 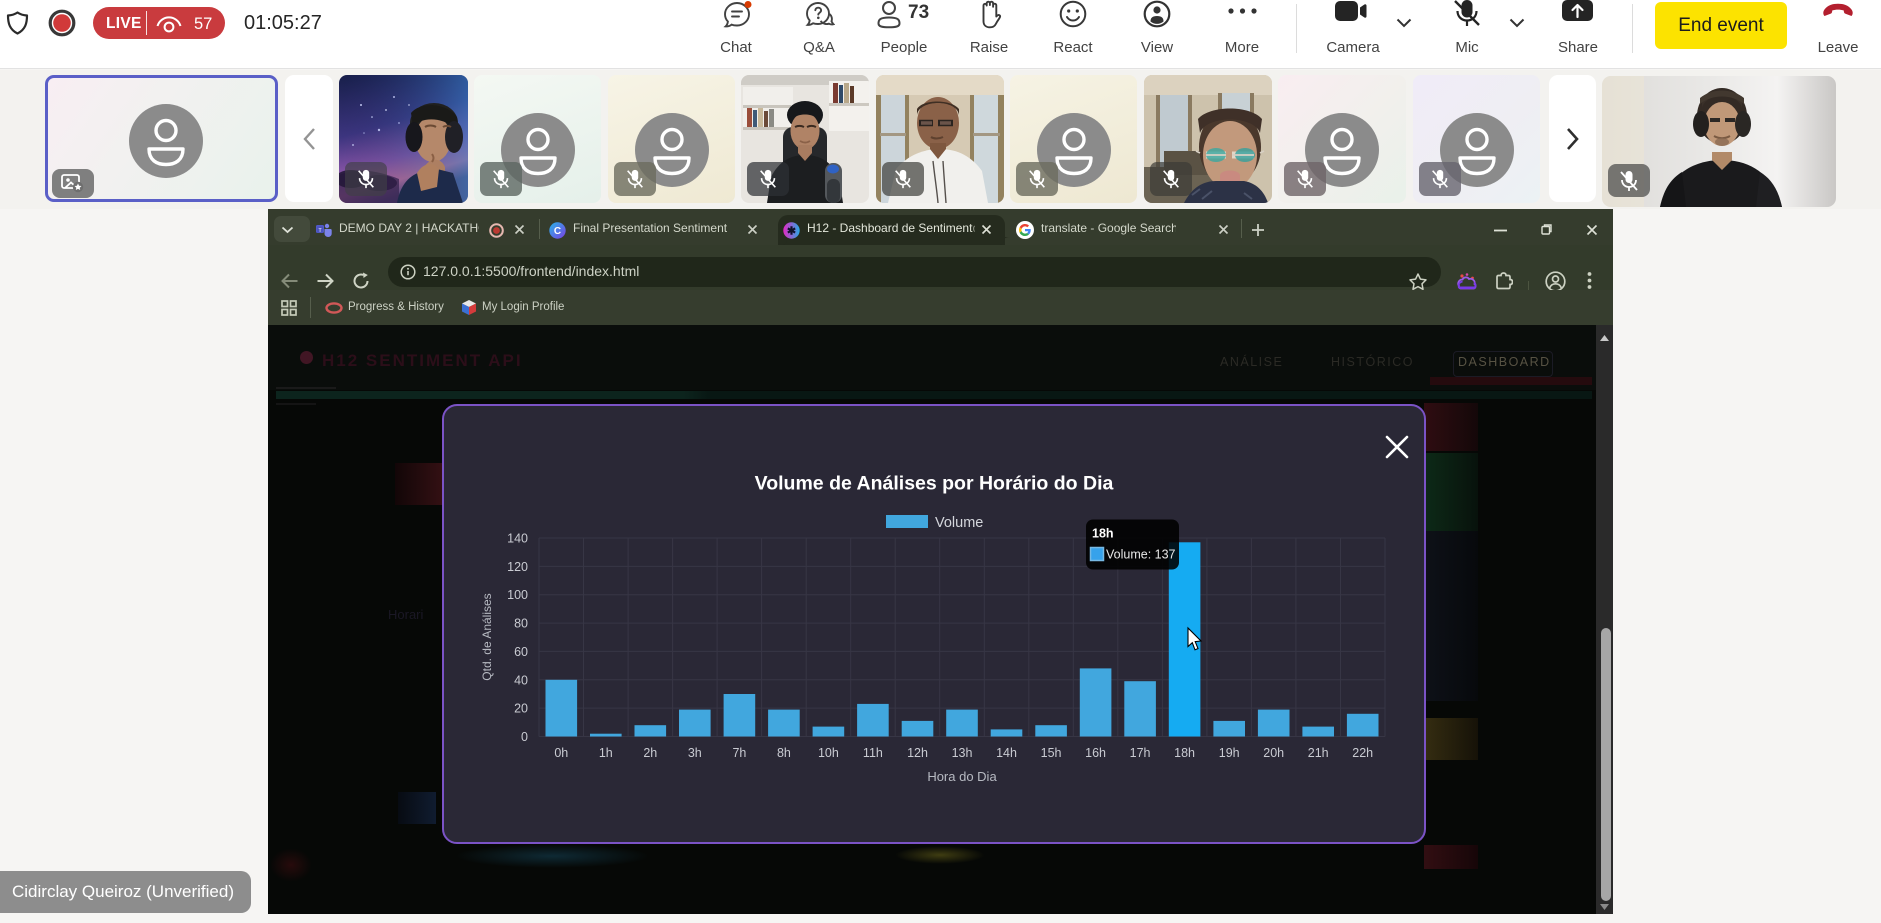 What do you see at coordinates (739, 753) in the screenshot?
I see `svg-text: 7h` at bounding box center [739, 753].